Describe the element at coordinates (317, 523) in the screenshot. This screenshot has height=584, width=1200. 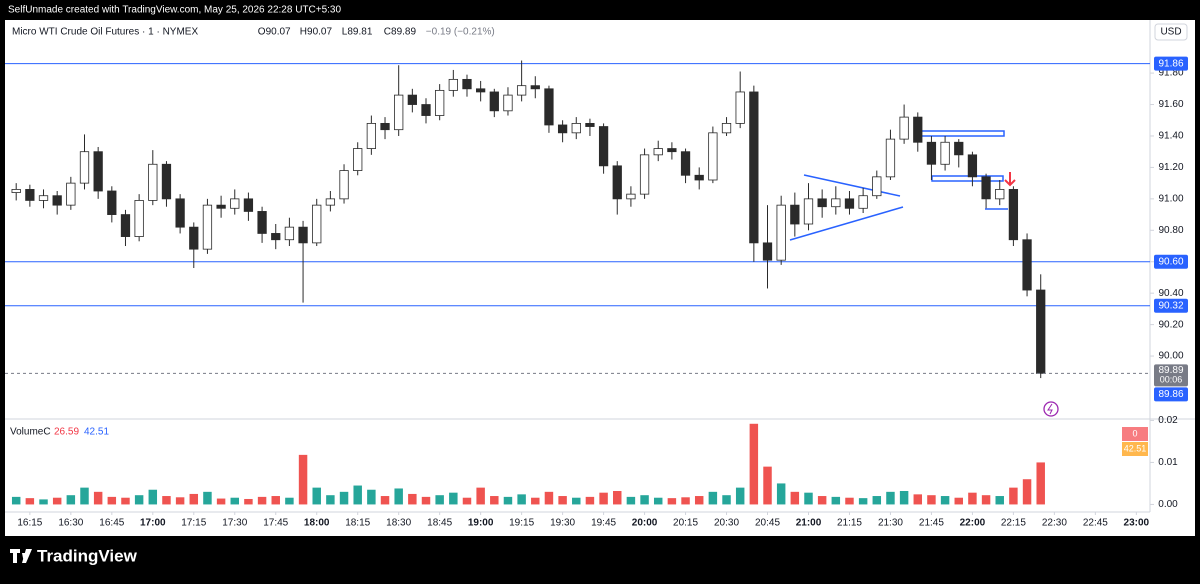
I see `x-tick-label: 18:00` at that location.